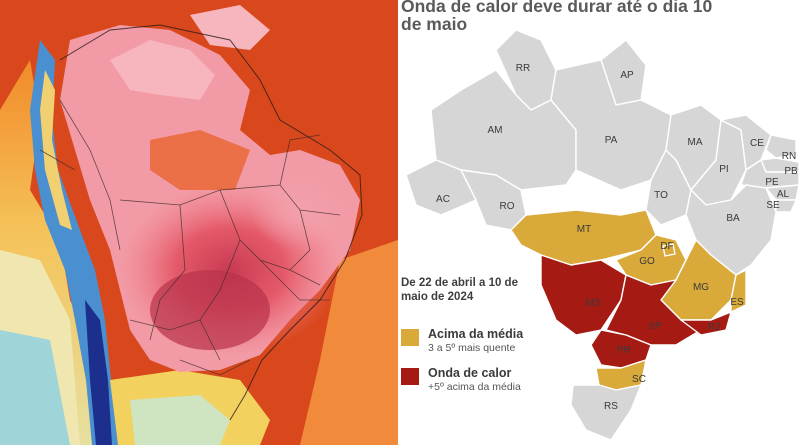  What do you see at coordinates (593, 303) in the screenshot?
I see `label-ms: MS` at bounding box center [593, 303].